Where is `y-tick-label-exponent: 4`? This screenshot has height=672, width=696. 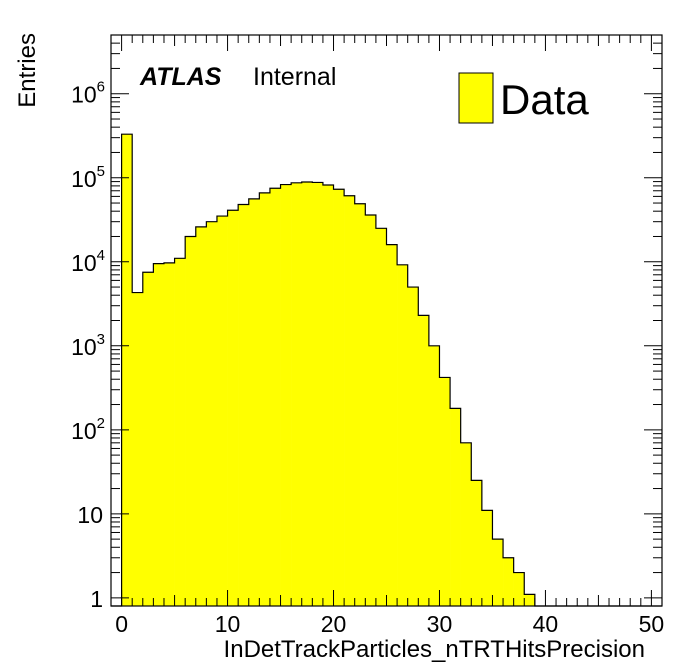 y-tick-label-exponent: 4 is located at coordinates (101, 255).